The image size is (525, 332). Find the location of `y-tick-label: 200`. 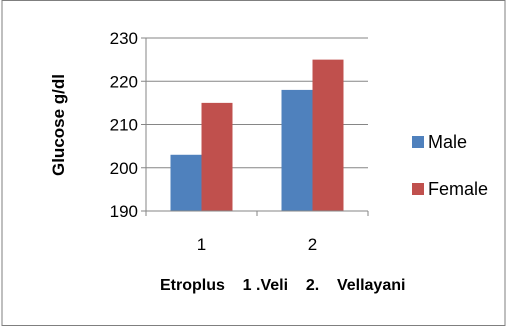

y-tick-label: 200 is located at coordinates (124, 168).